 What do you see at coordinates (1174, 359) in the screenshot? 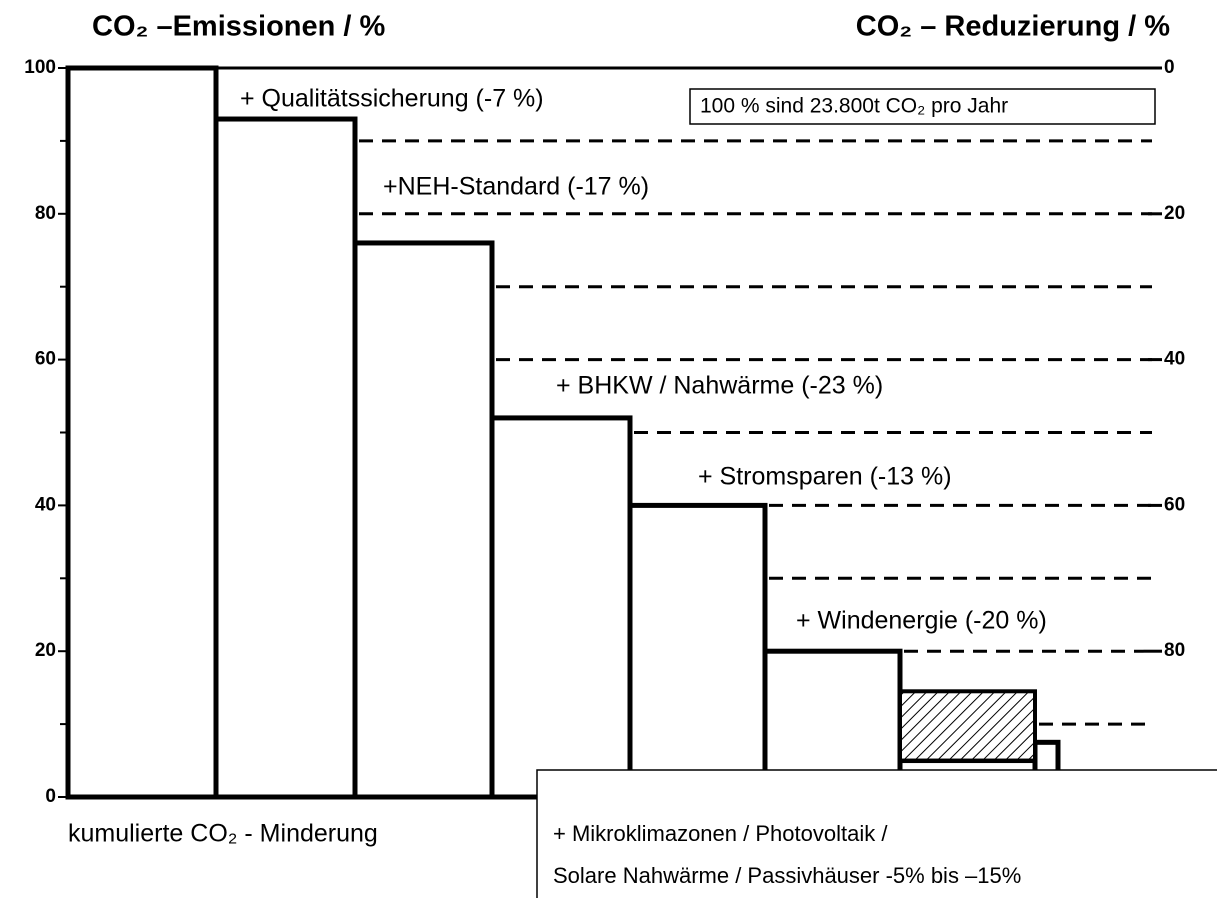
I see `y2-tick-label: 40` at bounding box center [1174, 359].